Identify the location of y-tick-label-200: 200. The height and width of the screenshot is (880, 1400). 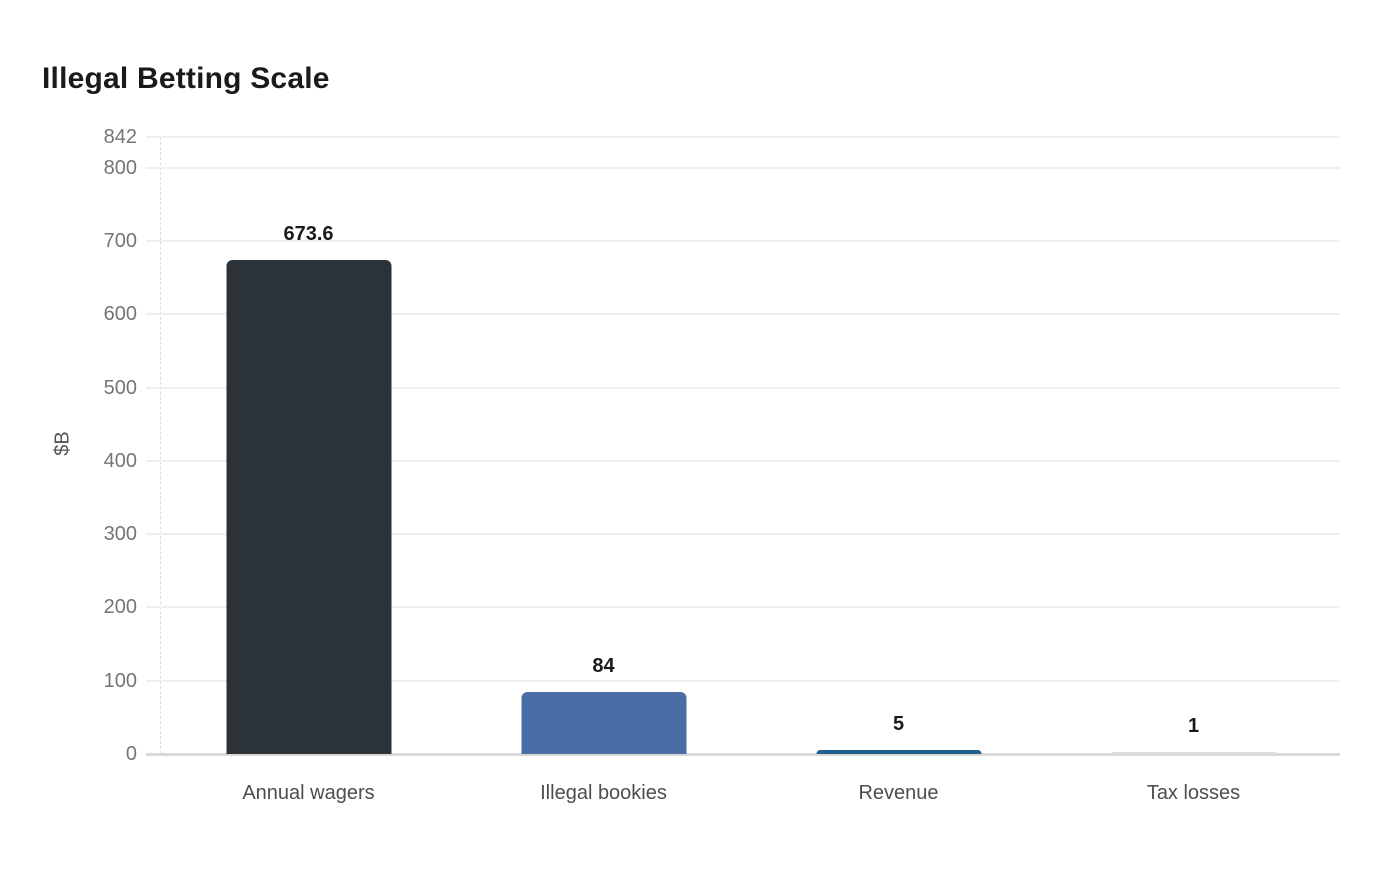
(120, 607).